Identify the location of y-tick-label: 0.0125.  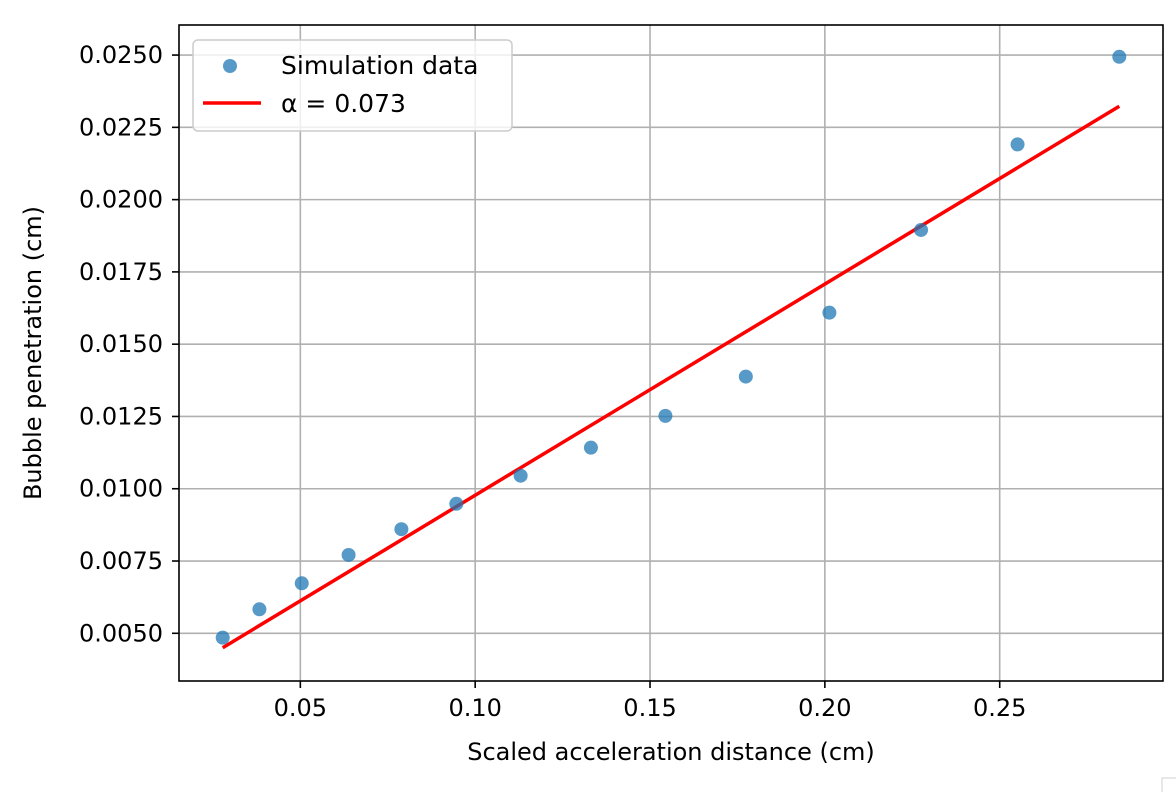
(121, 416).